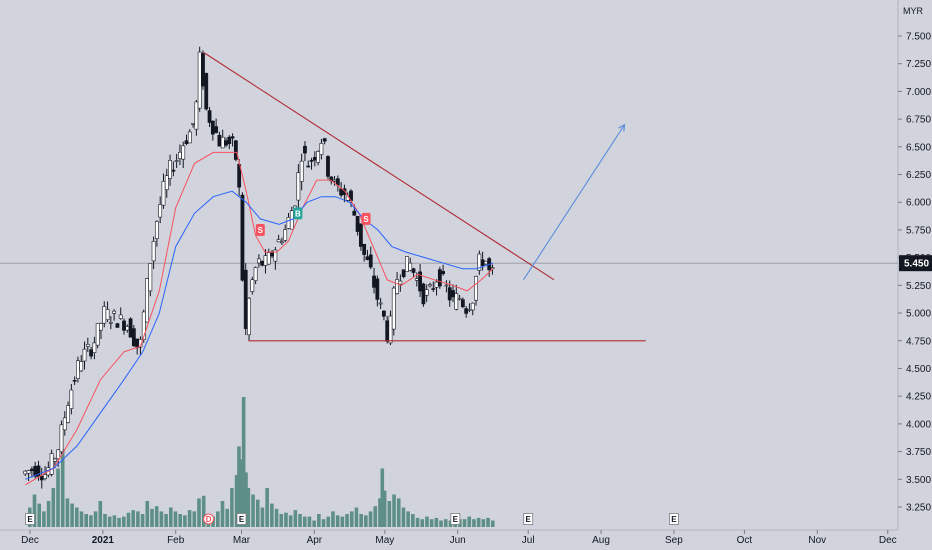 This screenshot has width=932, height=550. Describe the element at coordinates (261, 462) in the screenshot. I see `volume-bars` at that location.